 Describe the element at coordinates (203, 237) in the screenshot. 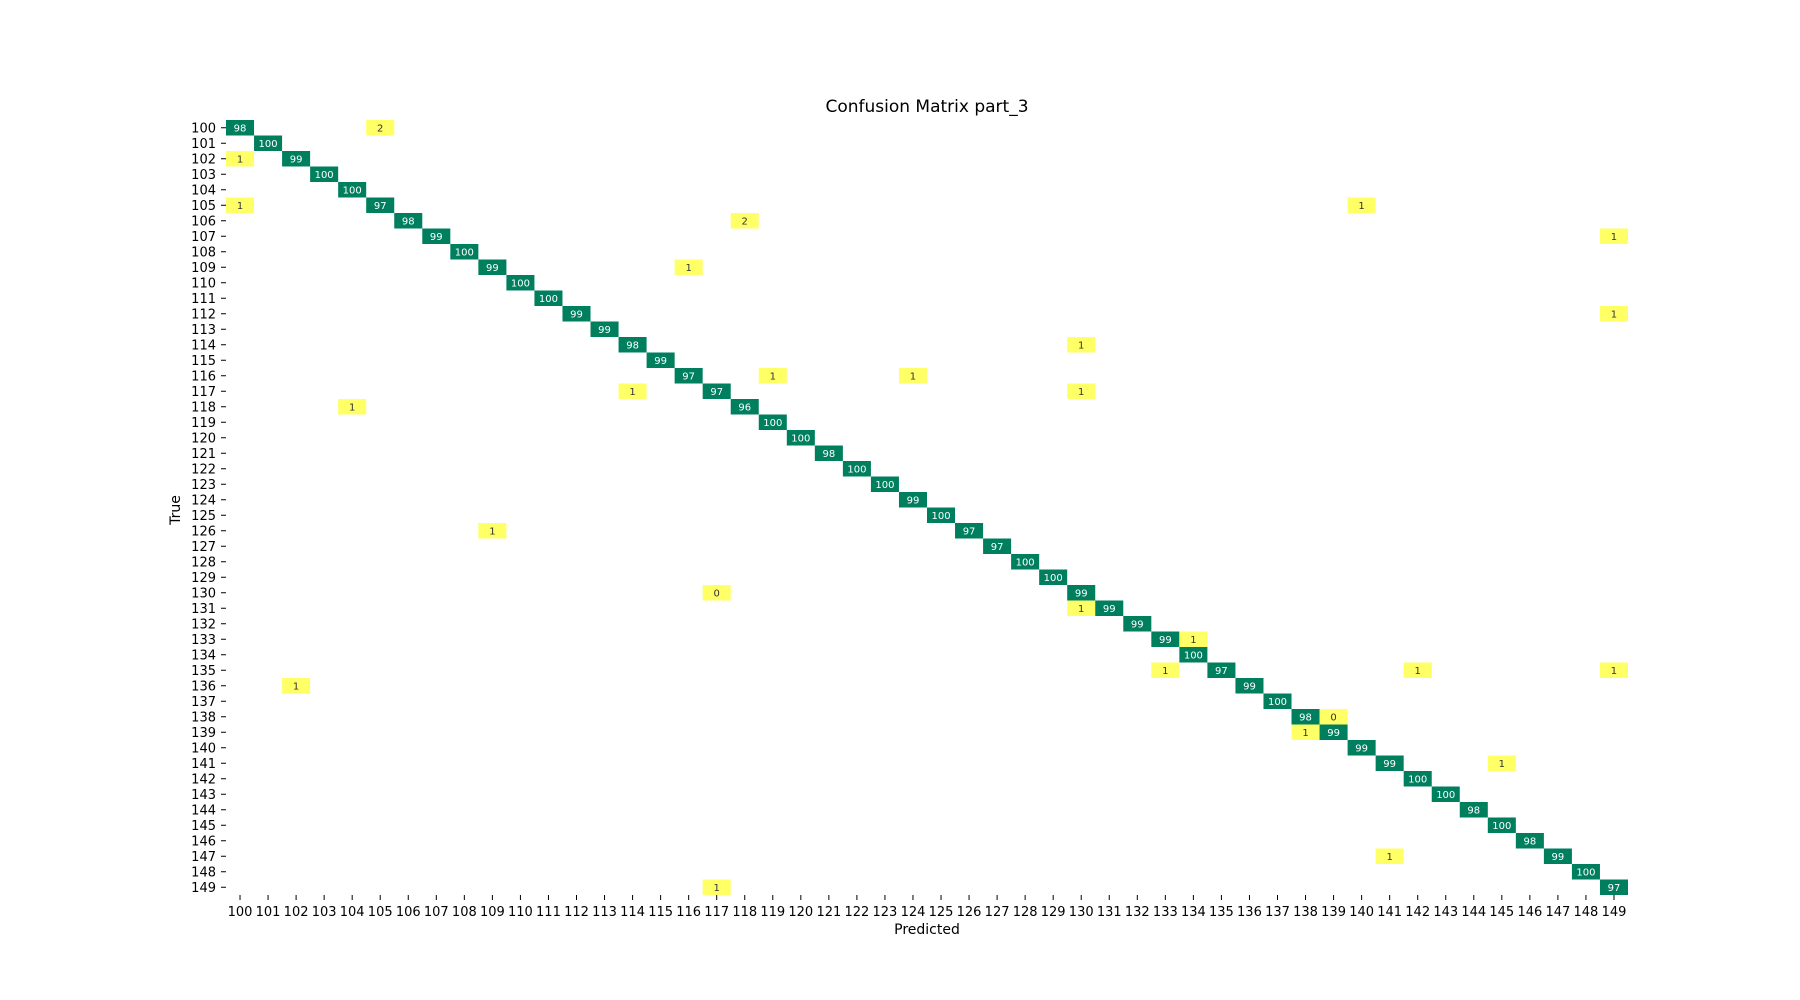

I see `y-tick-label: 107` at that location.